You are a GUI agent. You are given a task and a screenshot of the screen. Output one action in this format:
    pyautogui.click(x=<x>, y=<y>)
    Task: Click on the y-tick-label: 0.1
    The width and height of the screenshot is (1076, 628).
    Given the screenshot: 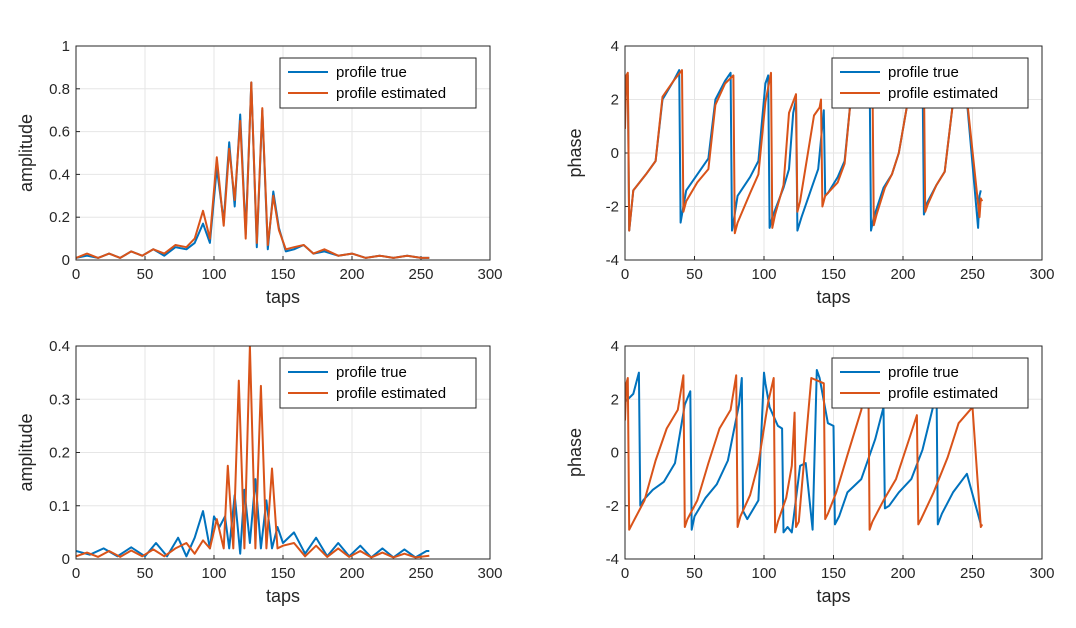 What is the action you would take?
    pyautogui.click(x=59, y=506)
    